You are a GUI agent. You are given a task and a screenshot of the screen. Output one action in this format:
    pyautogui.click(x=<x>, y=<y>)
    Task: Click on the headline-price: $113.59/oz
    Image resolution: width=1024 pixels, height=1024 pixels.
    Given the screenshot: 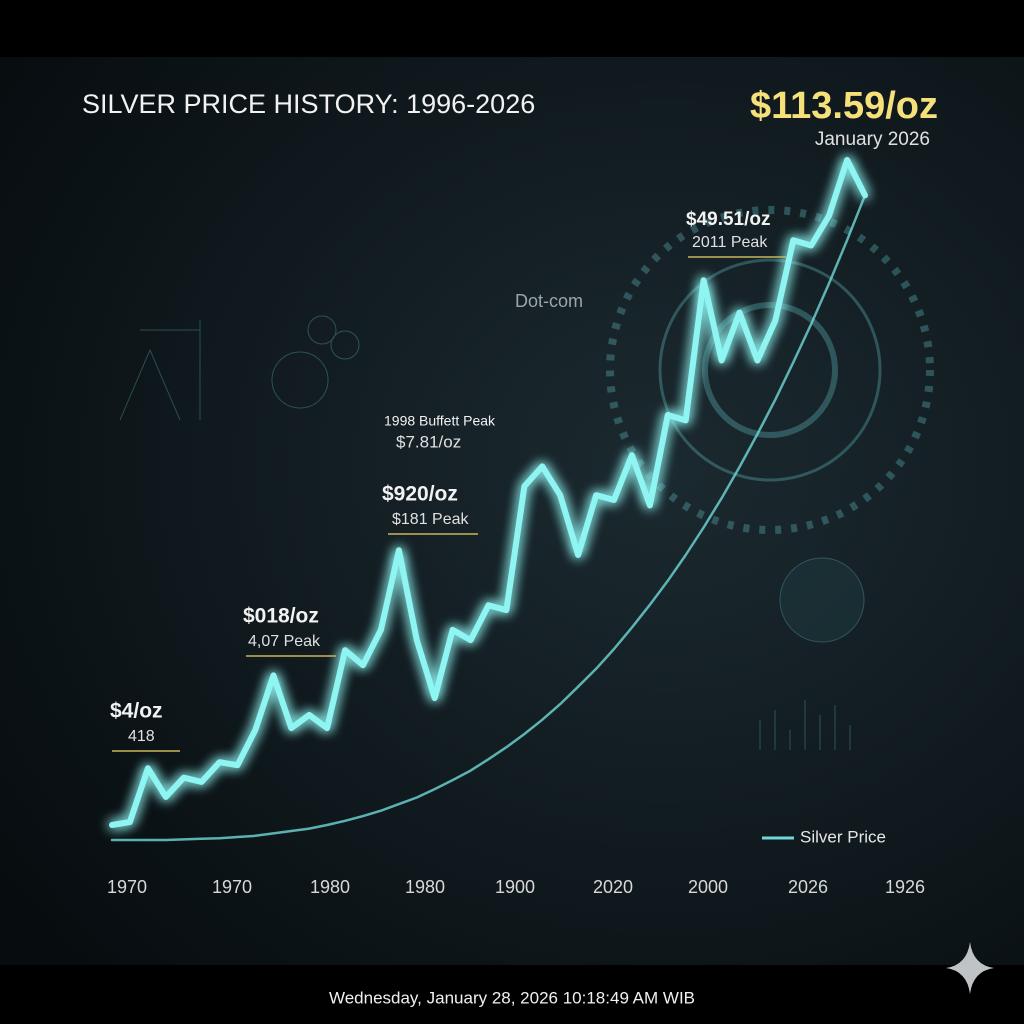 What is the action you would take?
    pyautogui.click(x=844, y=106)
    